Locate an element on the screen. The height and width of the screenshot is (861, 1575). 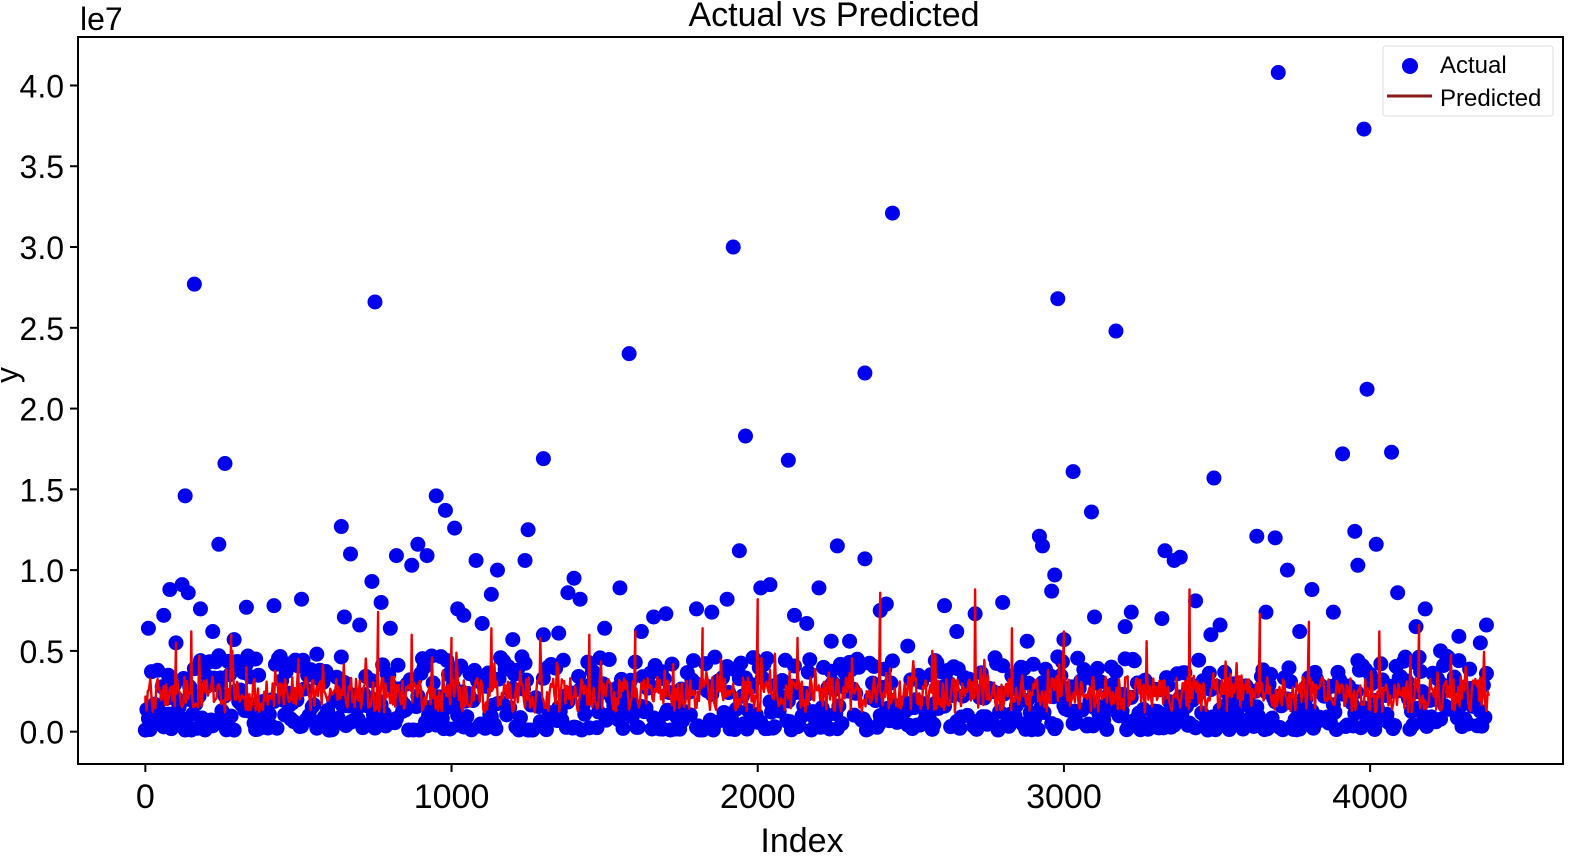
chart-title: Actual vs Predicted is located at coordinates (833, 17).